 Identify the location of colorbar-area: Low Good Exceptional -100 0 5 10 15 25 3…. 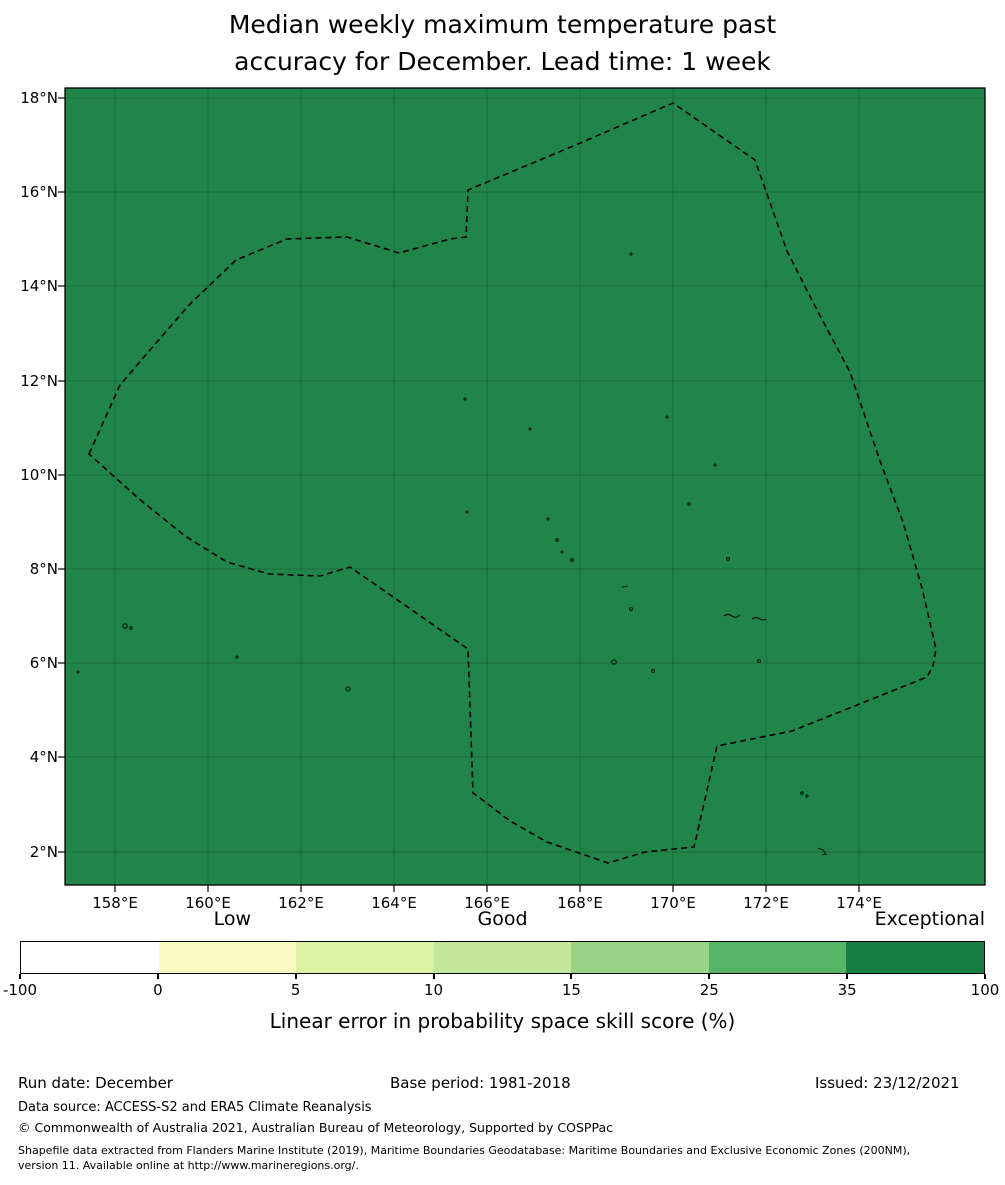
(501, 970).